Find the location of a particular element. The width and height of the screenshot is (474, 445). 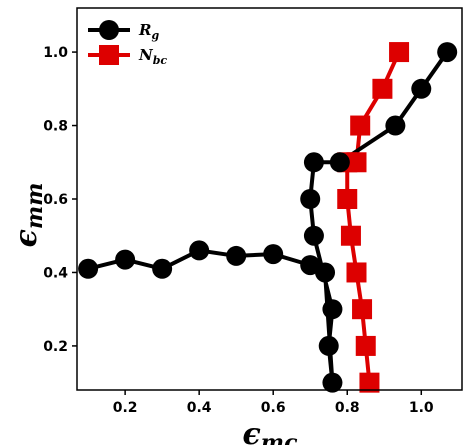

x-tick-label: 0.8 is located at coordinates (347, 408).